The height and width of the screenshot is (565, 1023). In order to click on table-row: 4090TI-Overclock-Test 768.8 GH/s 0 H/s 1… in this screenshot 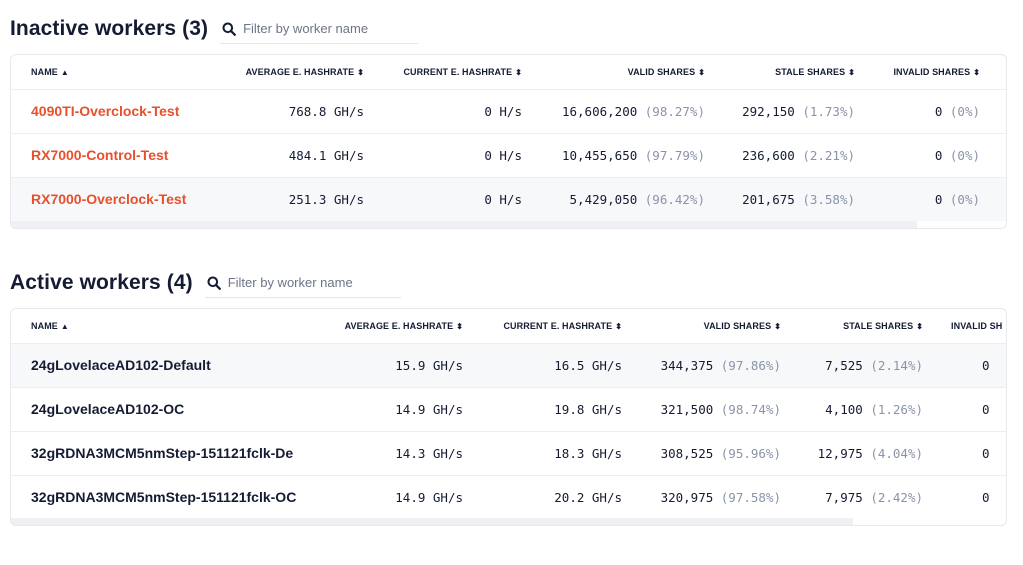, I will do `click(508, 110)`.